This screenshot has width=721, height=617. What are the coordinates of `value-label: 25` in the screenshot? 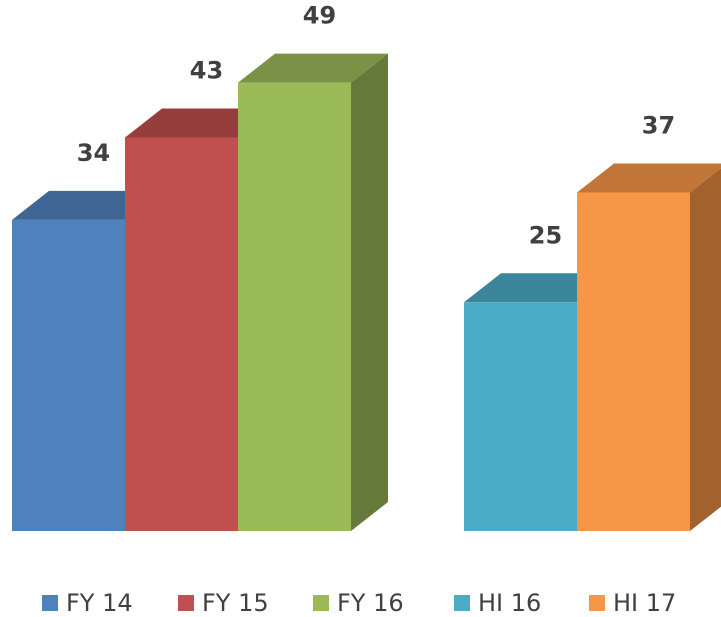 It's located at (545, 235).